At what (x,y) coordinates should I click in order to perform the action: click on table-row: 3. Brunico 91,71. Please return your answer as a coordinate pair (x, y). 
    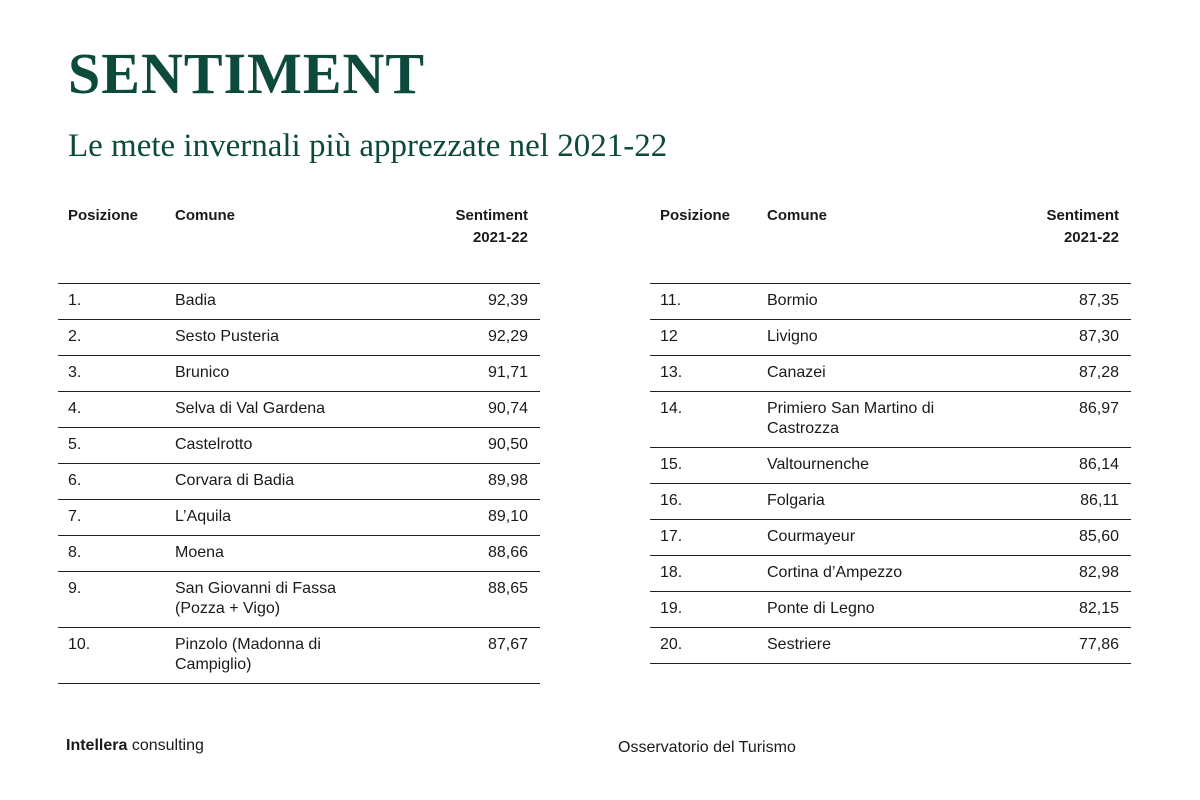
    Looking at the image, I should click on (299, 374).